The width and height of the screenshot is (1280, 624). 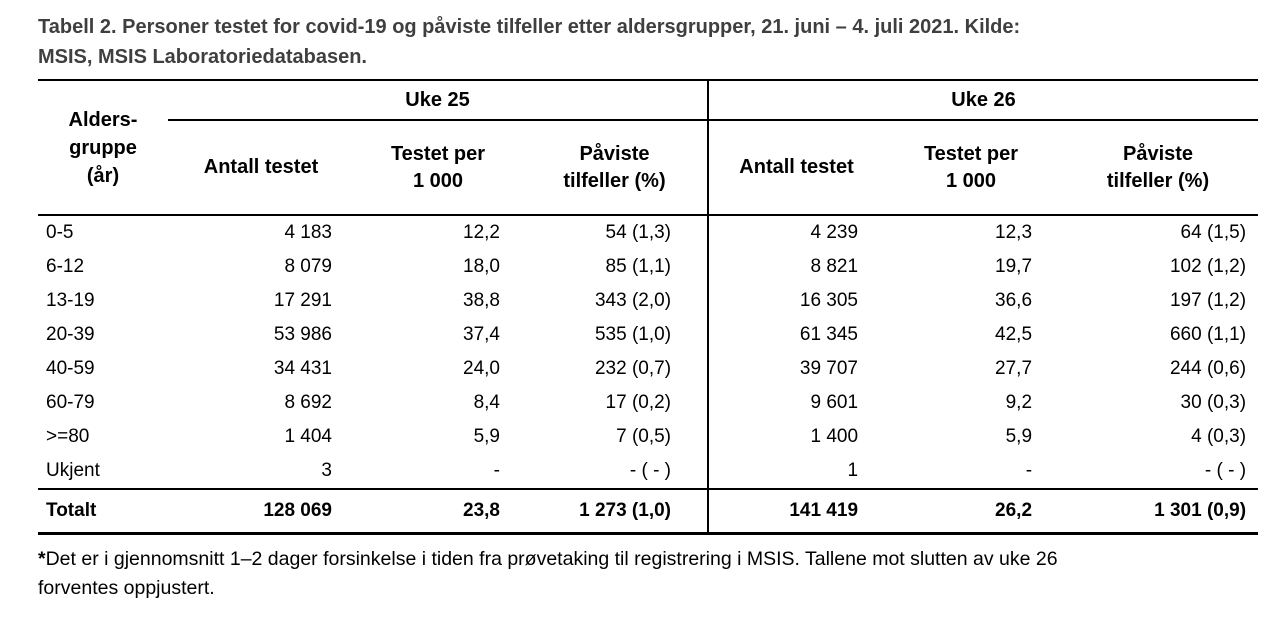 I want to click on age-group-cell: 6-12, so click(x=65, y=266).